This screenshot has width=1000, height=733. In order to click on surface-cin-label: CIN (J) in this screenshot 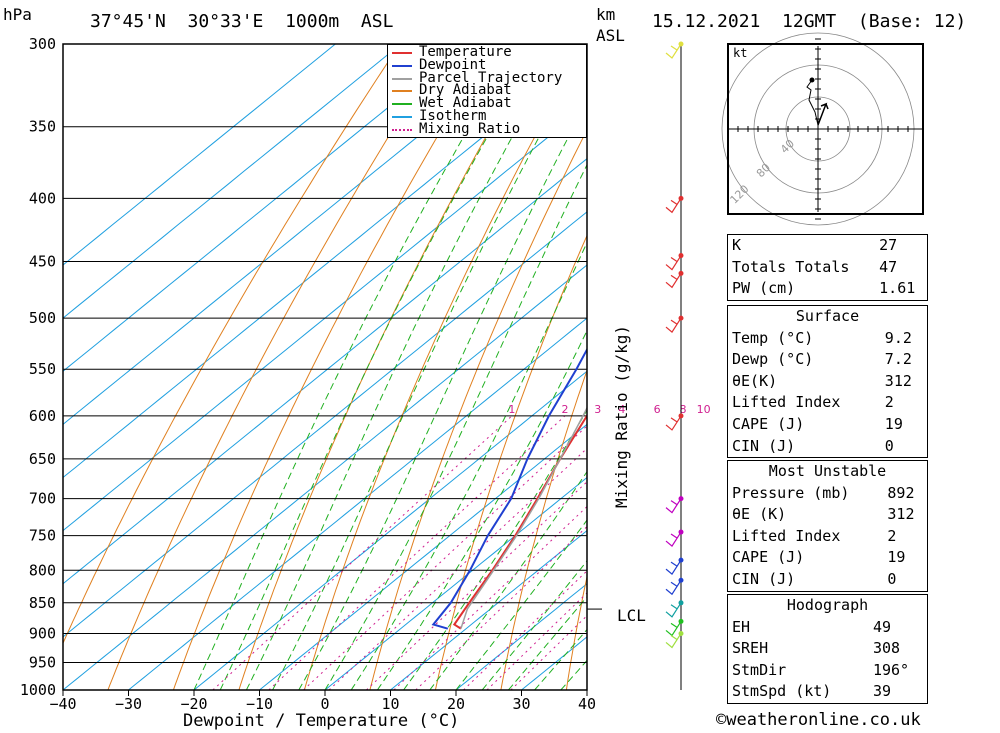, I will do `click(764, 445)`.